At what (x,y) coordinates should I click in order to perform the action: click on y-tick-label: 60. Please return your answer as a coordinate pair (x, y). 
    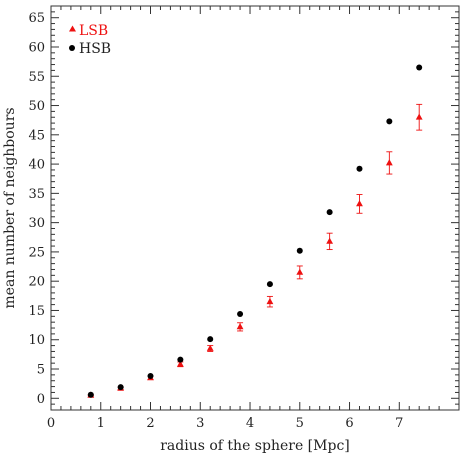
    Looking at the image, I should click on (36, 47).